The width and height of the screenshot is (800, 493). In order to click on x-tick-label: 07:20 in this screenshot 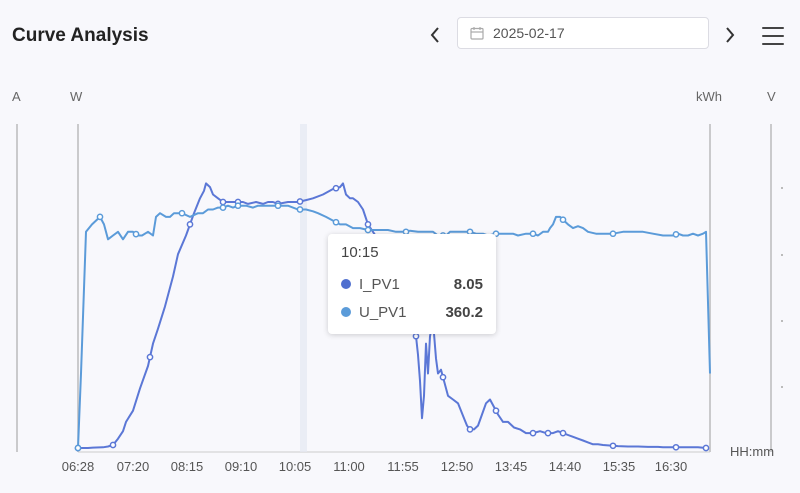, I will do `click(133, 466)`.